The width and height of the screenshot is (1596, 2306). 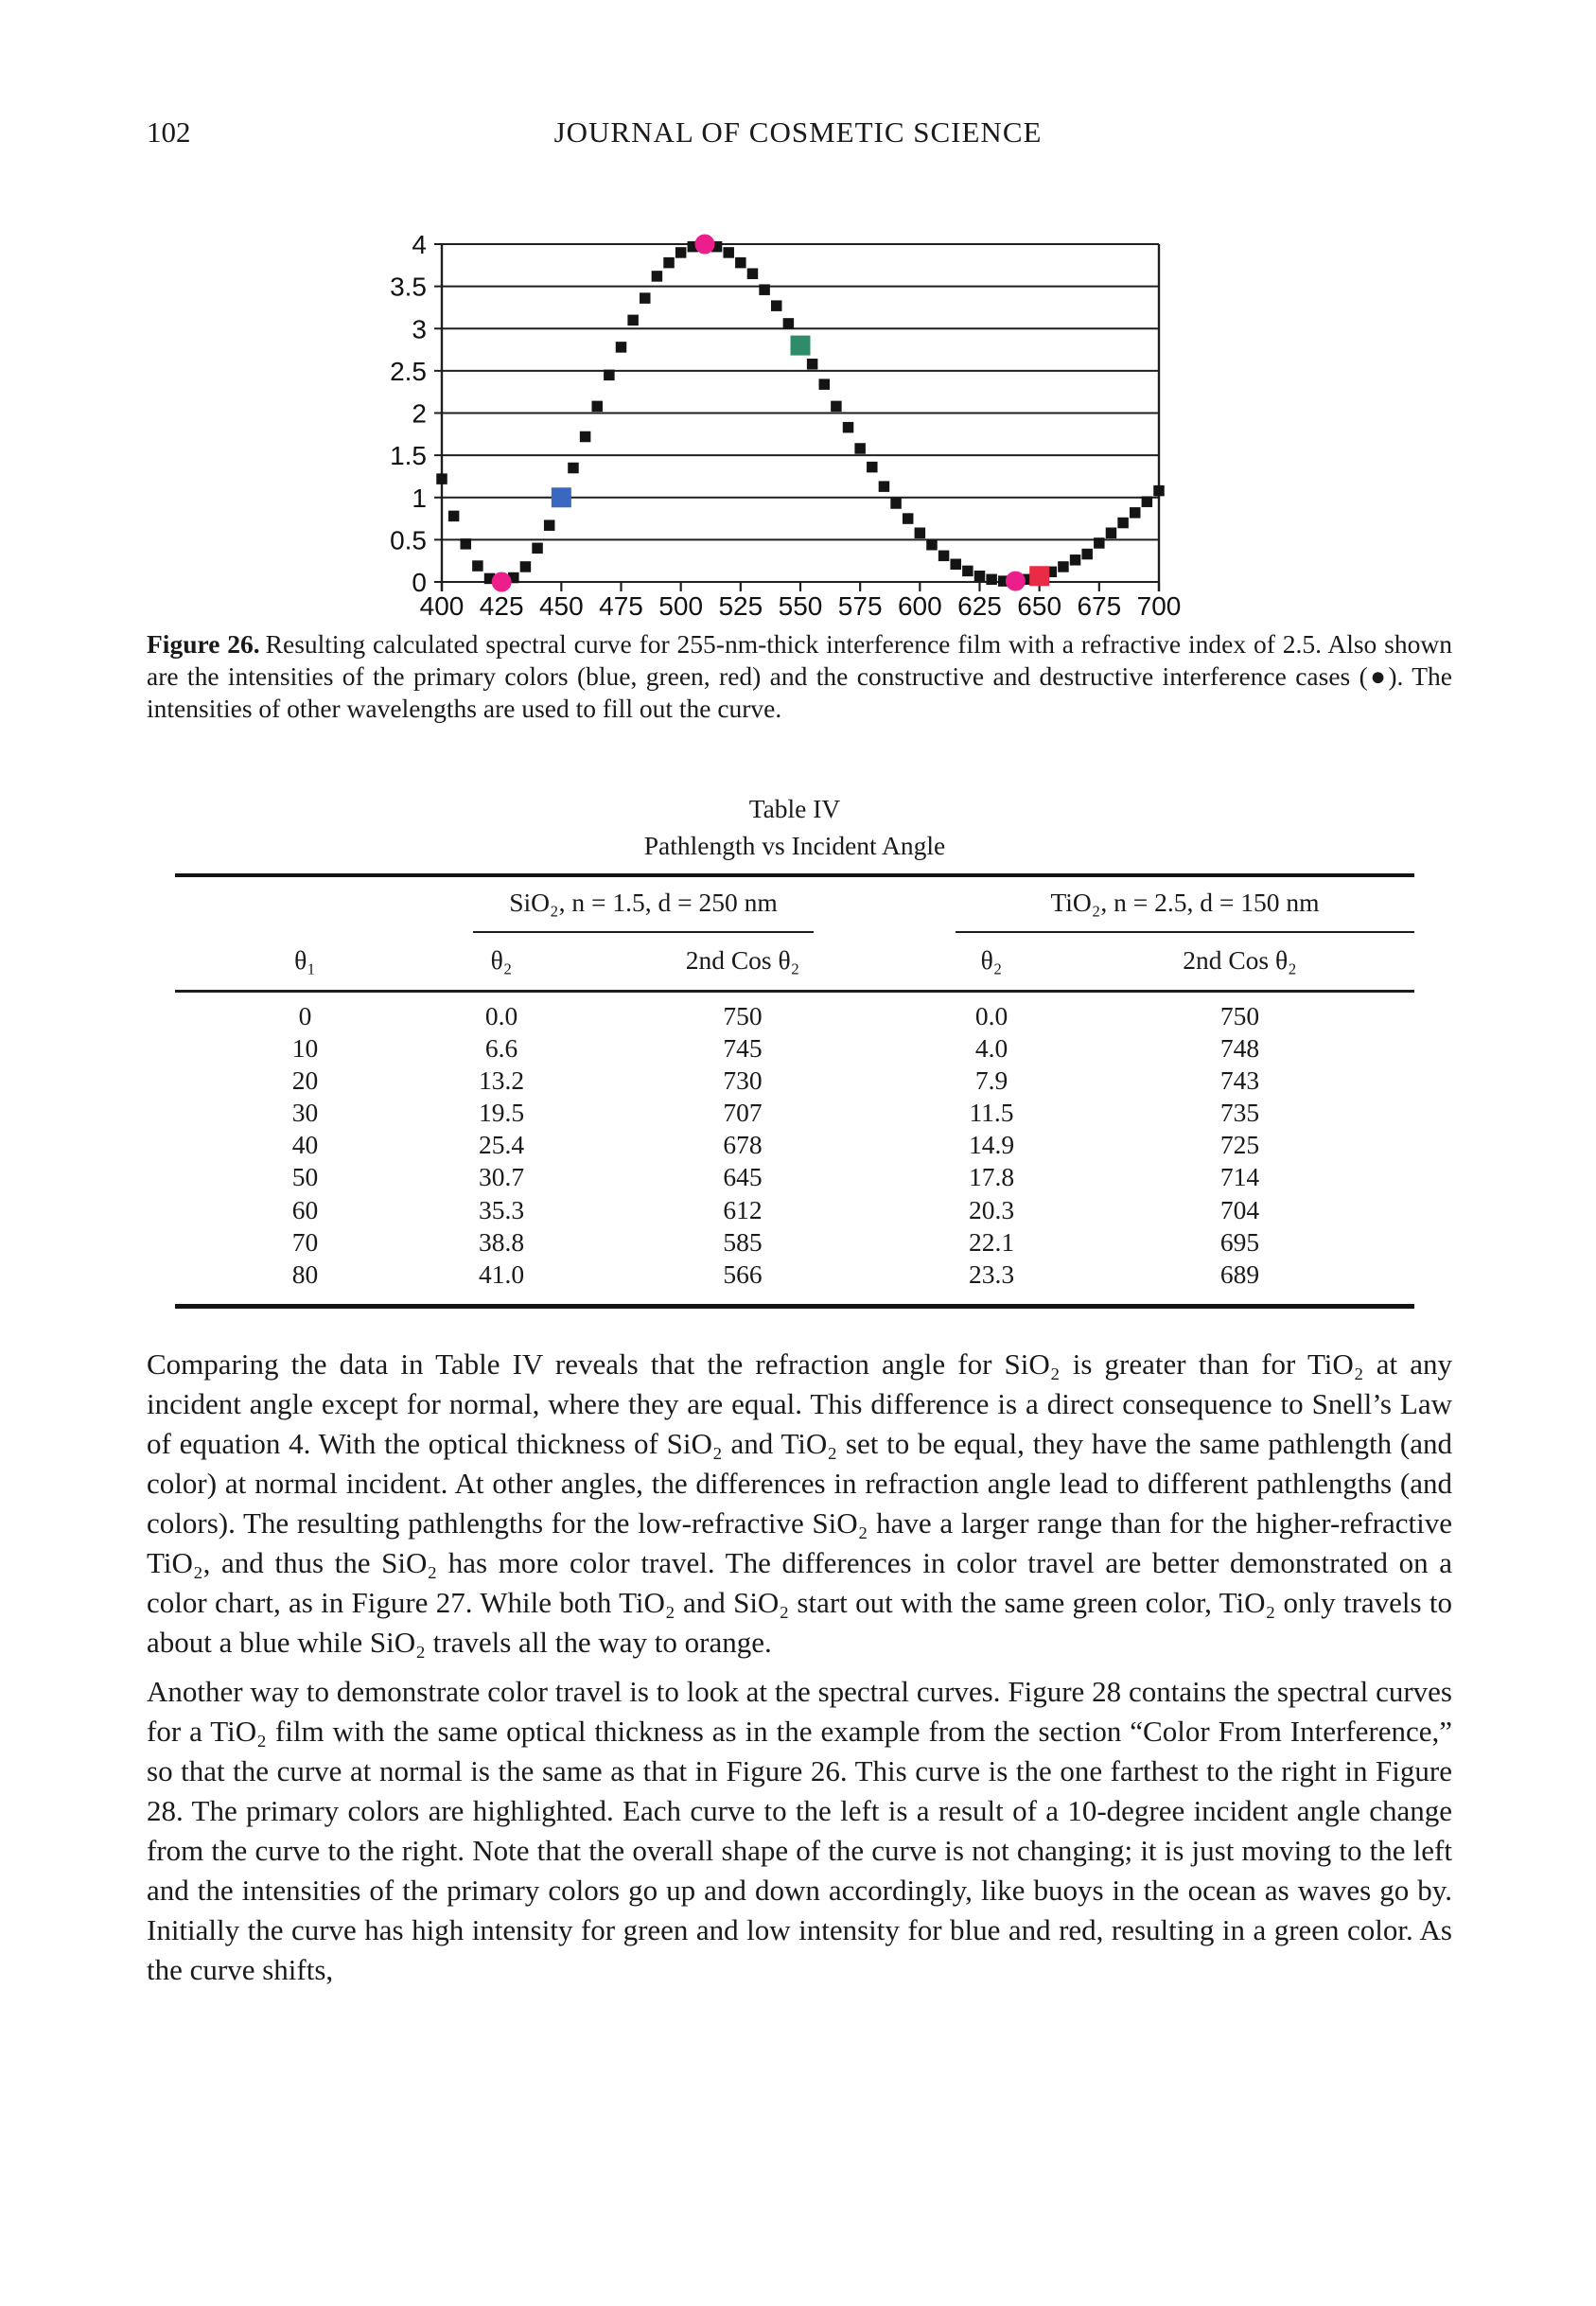 What do you see at coordinates (305, 1274) in the screenshot?
I see `table-cell: 80` at bounding box center [305, 1274].